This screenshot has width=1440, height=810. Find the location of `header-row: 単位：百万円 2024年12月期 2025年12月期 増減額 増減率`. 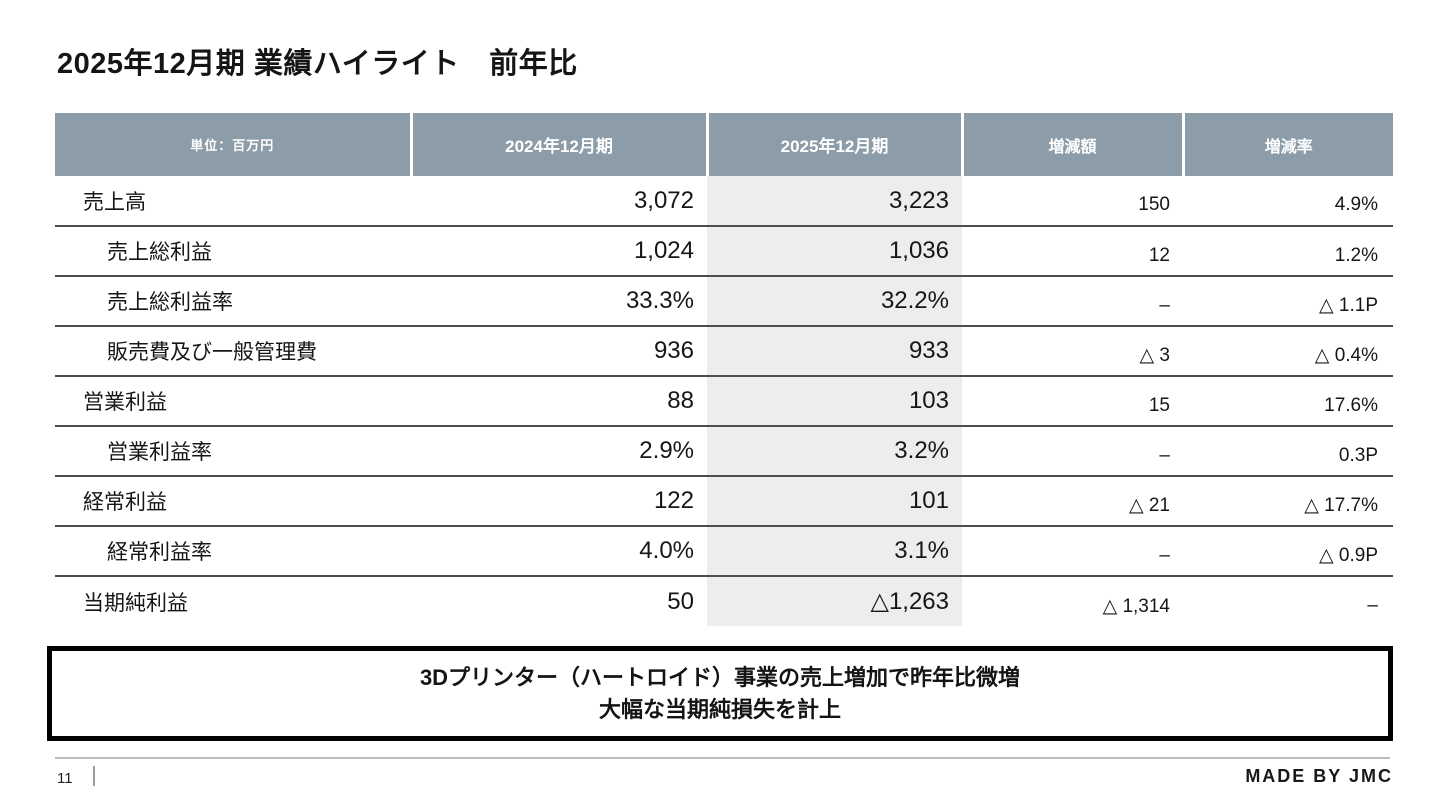

header-row: 単位：百万円 2024年12月期 2025年12月期 増減額 増減率 is located at coordinates (724, 144).